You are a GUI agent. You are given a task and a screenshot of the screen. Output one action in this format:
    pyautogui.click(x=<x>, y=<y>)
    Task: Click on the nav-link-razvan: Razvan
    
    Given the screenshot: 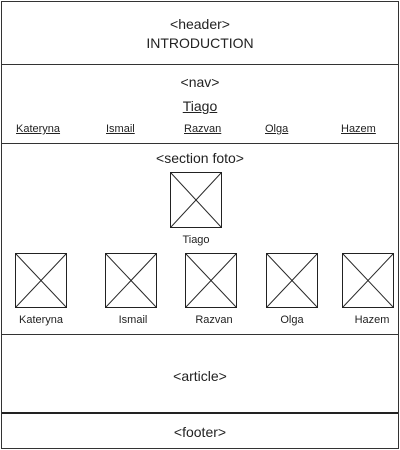 What is the action you would take?
    pyautogui.click(x=203, y=129)
    